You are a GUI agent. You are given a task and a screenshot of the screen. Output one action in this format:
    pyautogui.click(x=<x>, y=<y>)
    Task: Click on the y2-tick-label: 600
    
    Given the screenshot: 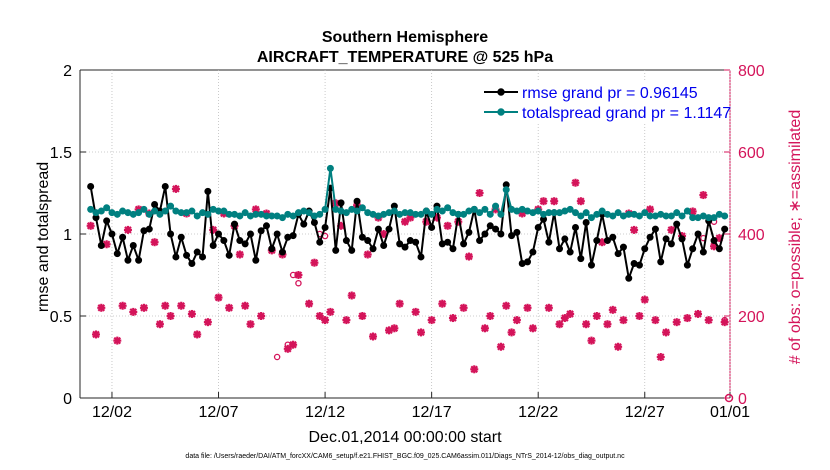 What is the action you would take?
    pyautogui.click(x=751, y=153)
    